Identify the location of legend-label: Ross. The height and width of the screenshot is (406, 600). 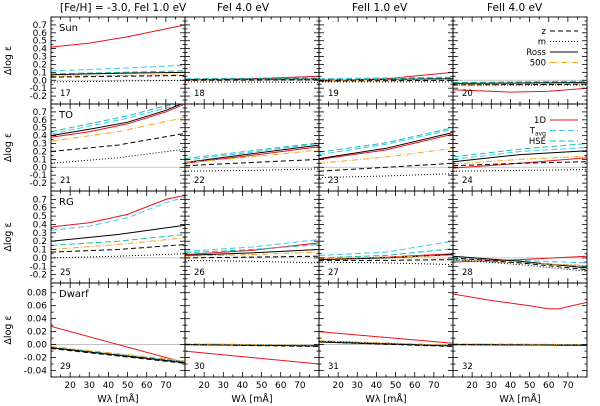
(536, 53).